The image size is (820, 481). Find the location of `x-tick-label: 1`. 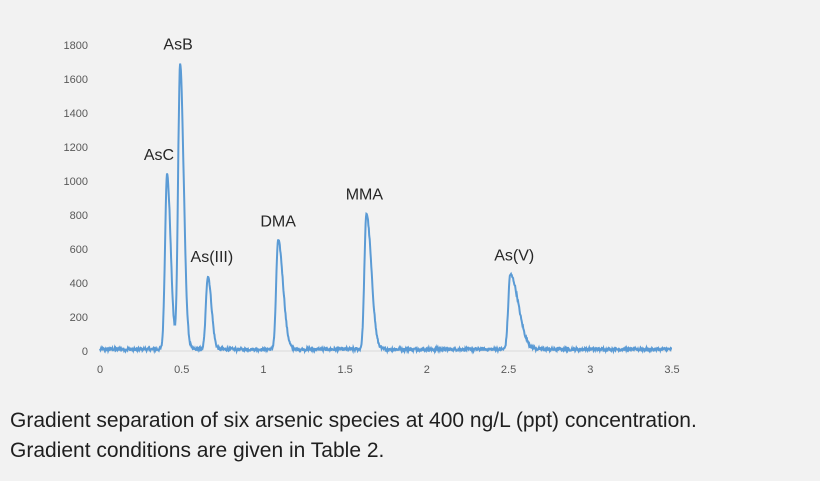

x-tick-label: 1 is located at coordinates (263, 370).